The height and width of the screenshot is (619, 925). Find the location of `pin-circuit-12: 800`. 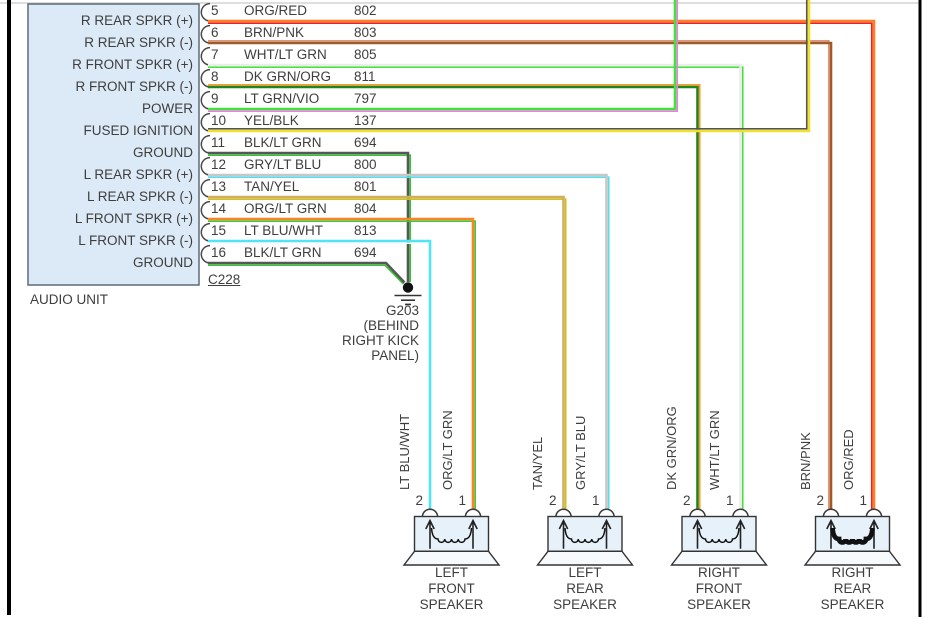

pin-circuit-12: 800 is located at coordinates (365, 165).